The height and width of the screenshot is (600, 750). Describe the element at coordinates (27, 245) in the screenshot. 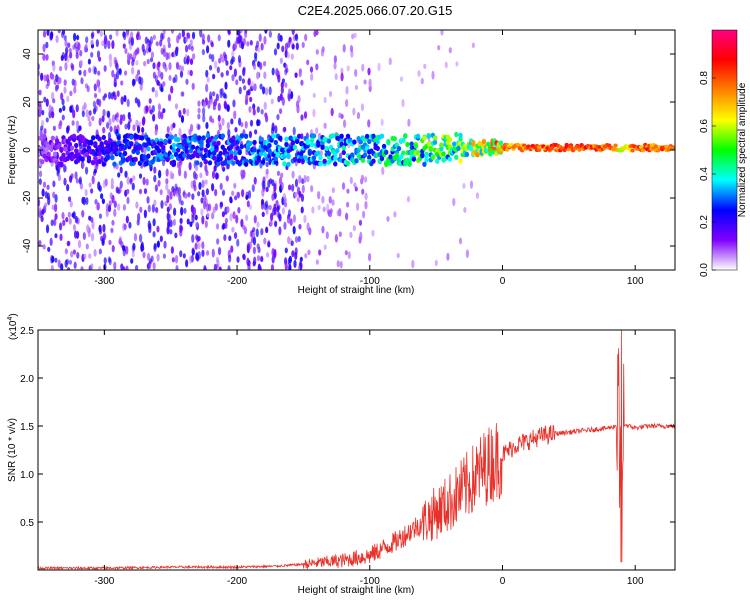

I see `spectrogram-y-tick-label: -40` at that location.